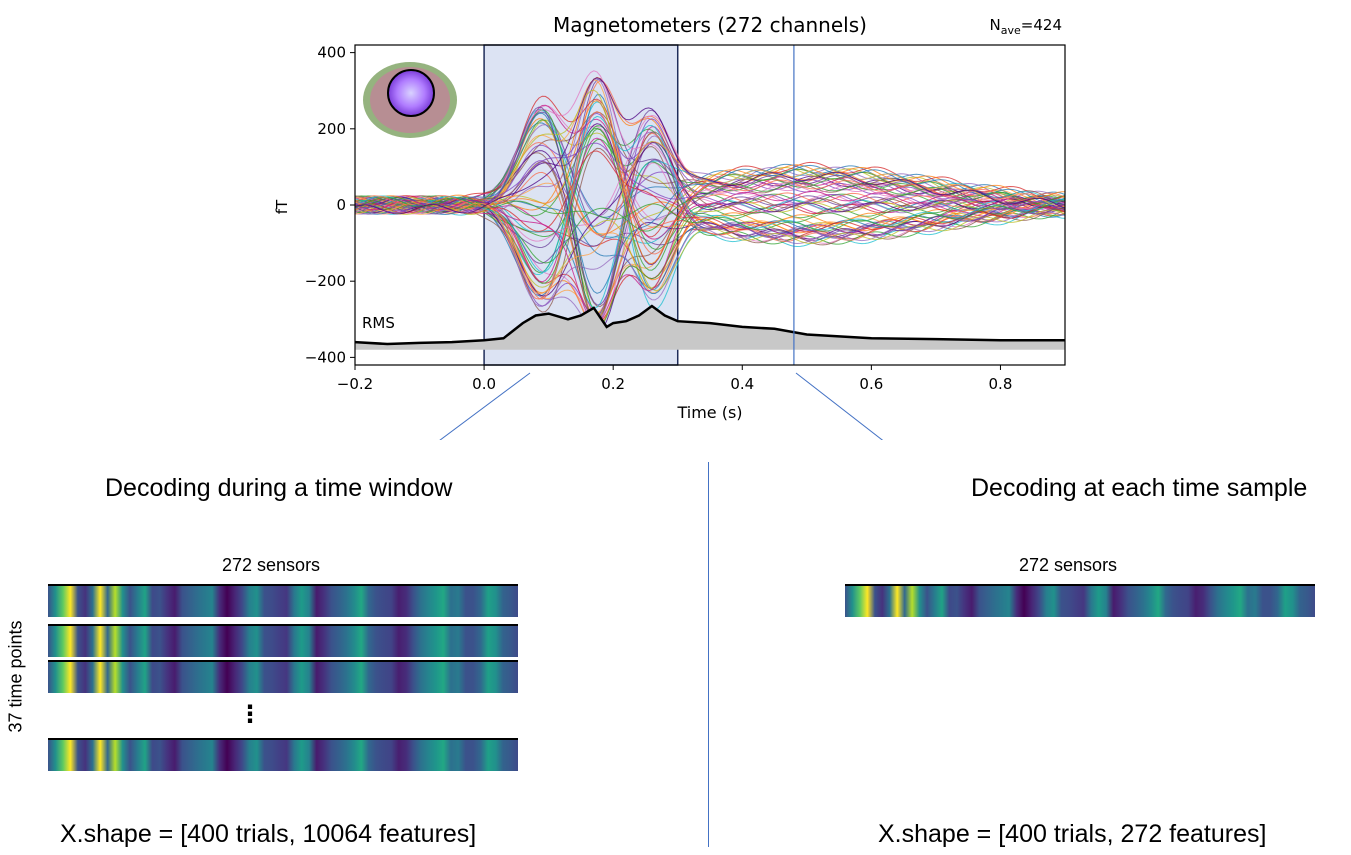  I want to click on chart-title: Magnetometers (272 channels), so click(710, 25).